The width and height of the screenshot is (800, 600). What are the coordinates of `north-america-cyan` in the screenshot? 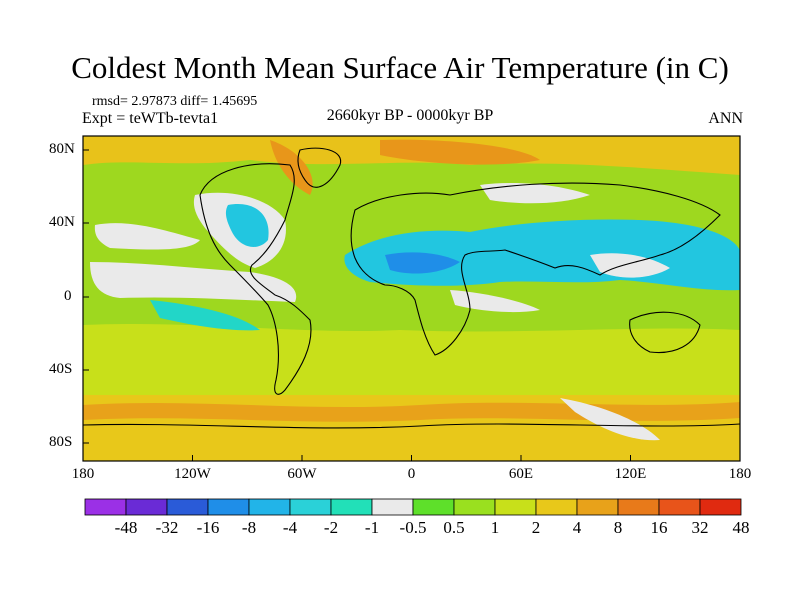 It's located at (247, 225).